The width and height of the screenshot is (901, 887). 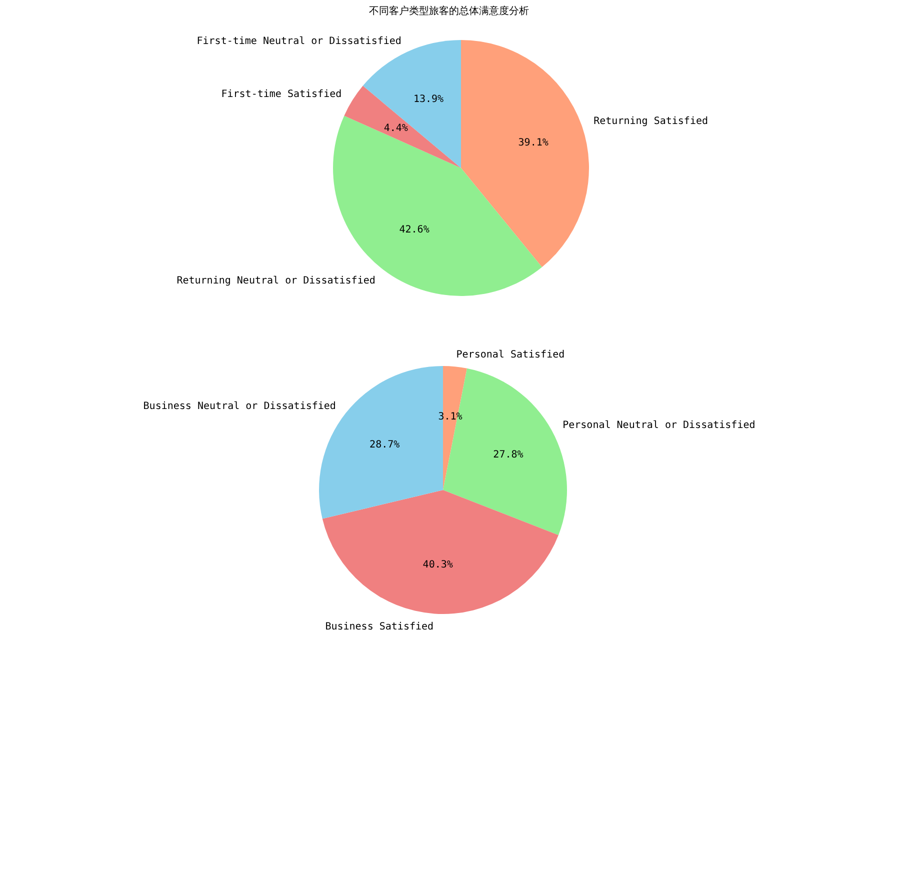 I want to click on data-label: 28.7%, so click(x=385, y=444).